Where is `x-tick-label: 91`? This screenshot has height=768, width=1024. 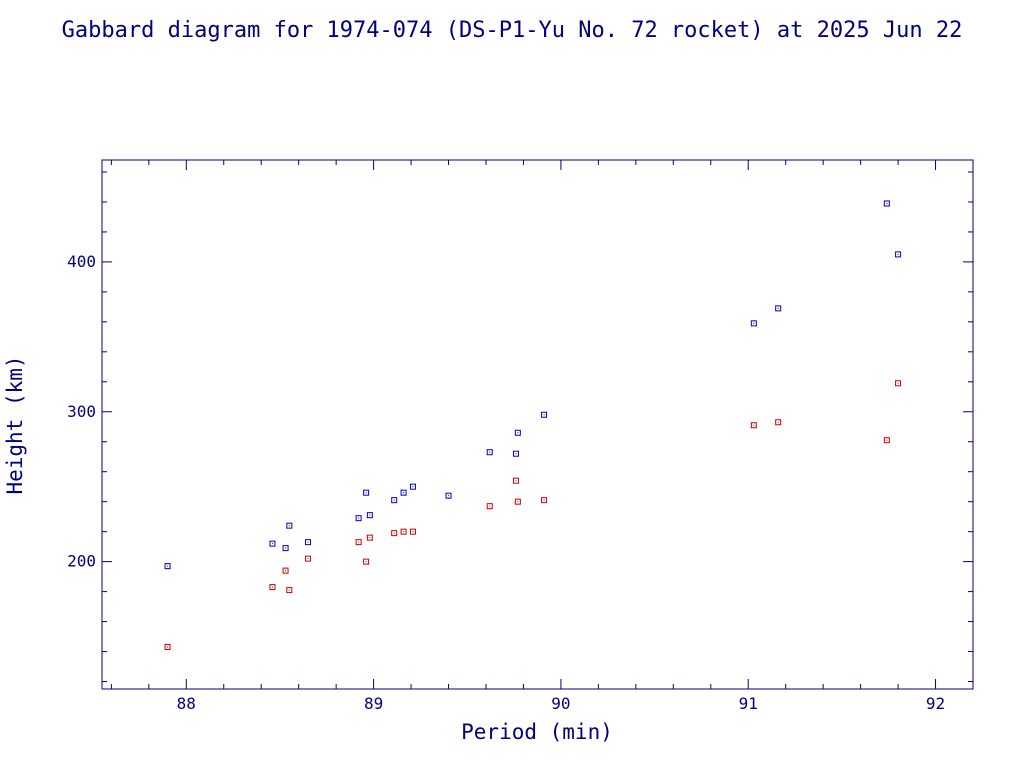
x-tick-label: 91 is located at coordinates (748, 703).